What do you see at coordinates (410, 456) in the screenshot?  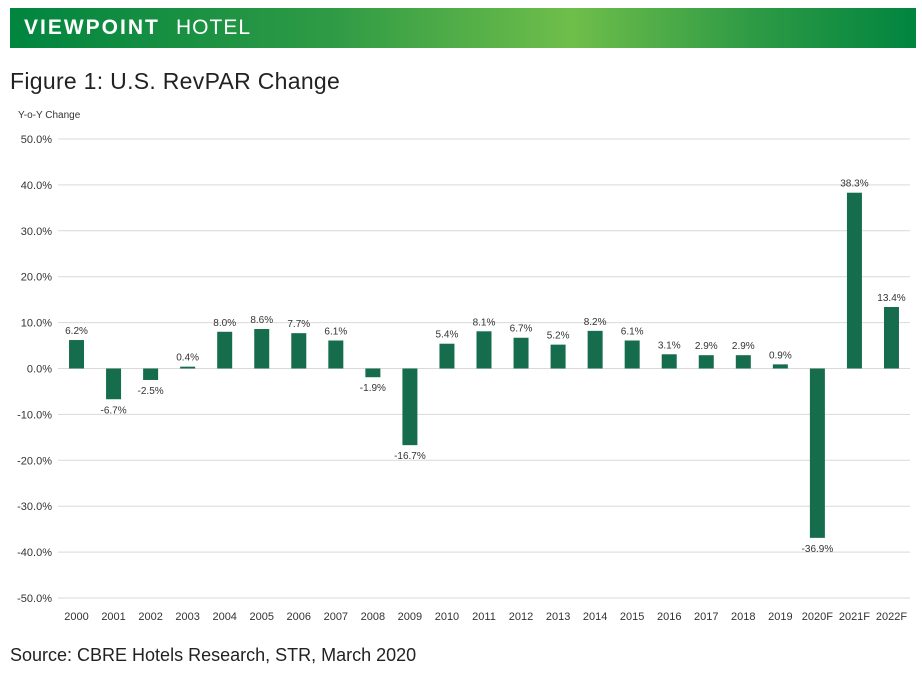 I see `data-label: -16.7%` at bounding box center [410, 456].